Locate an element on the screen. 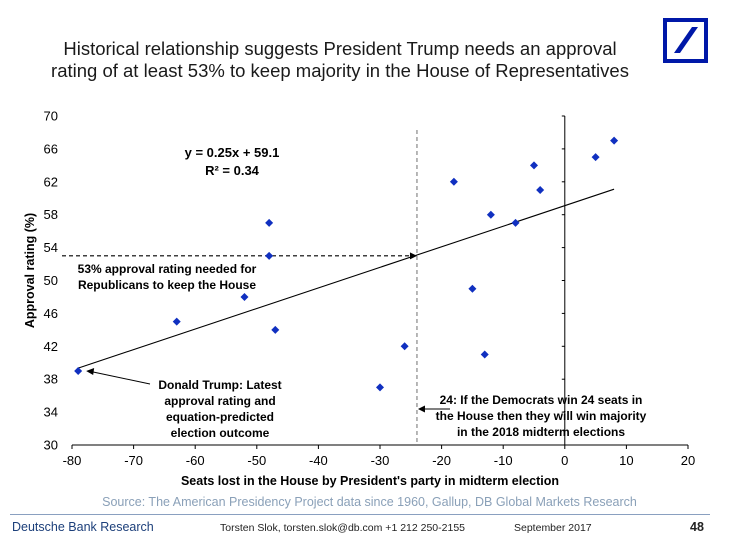 The image size is (739, 558). deutsche-bank-logo-icon is located at coordinates (685, 40).